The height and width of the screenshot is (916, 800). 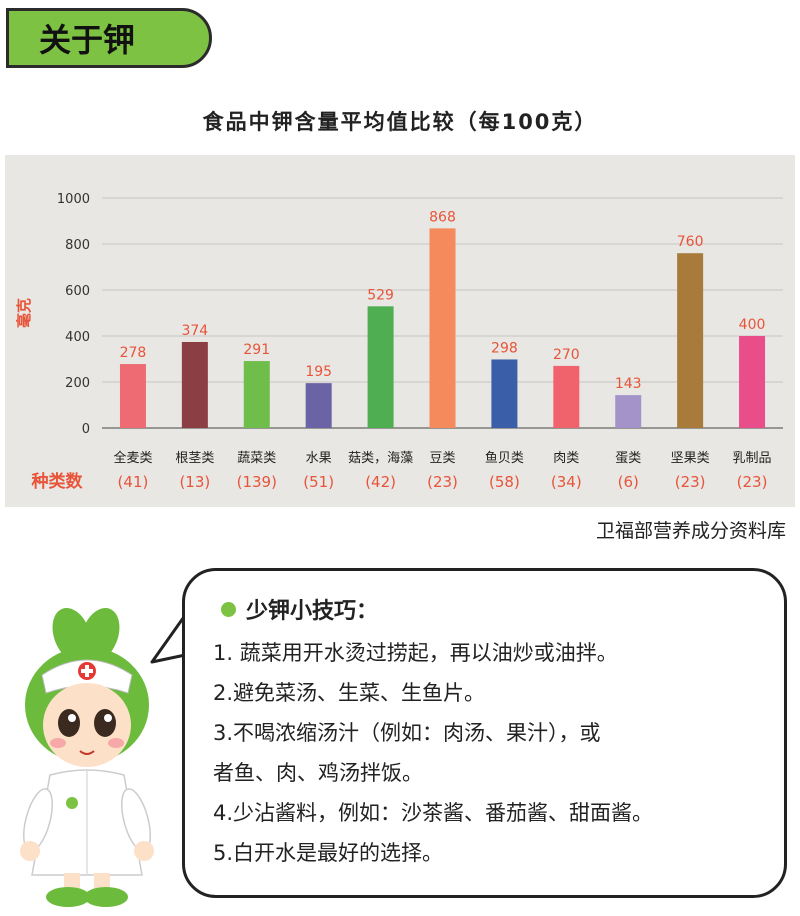 I want to click on y-tick-label: 1000, so click(x=73, y=199).